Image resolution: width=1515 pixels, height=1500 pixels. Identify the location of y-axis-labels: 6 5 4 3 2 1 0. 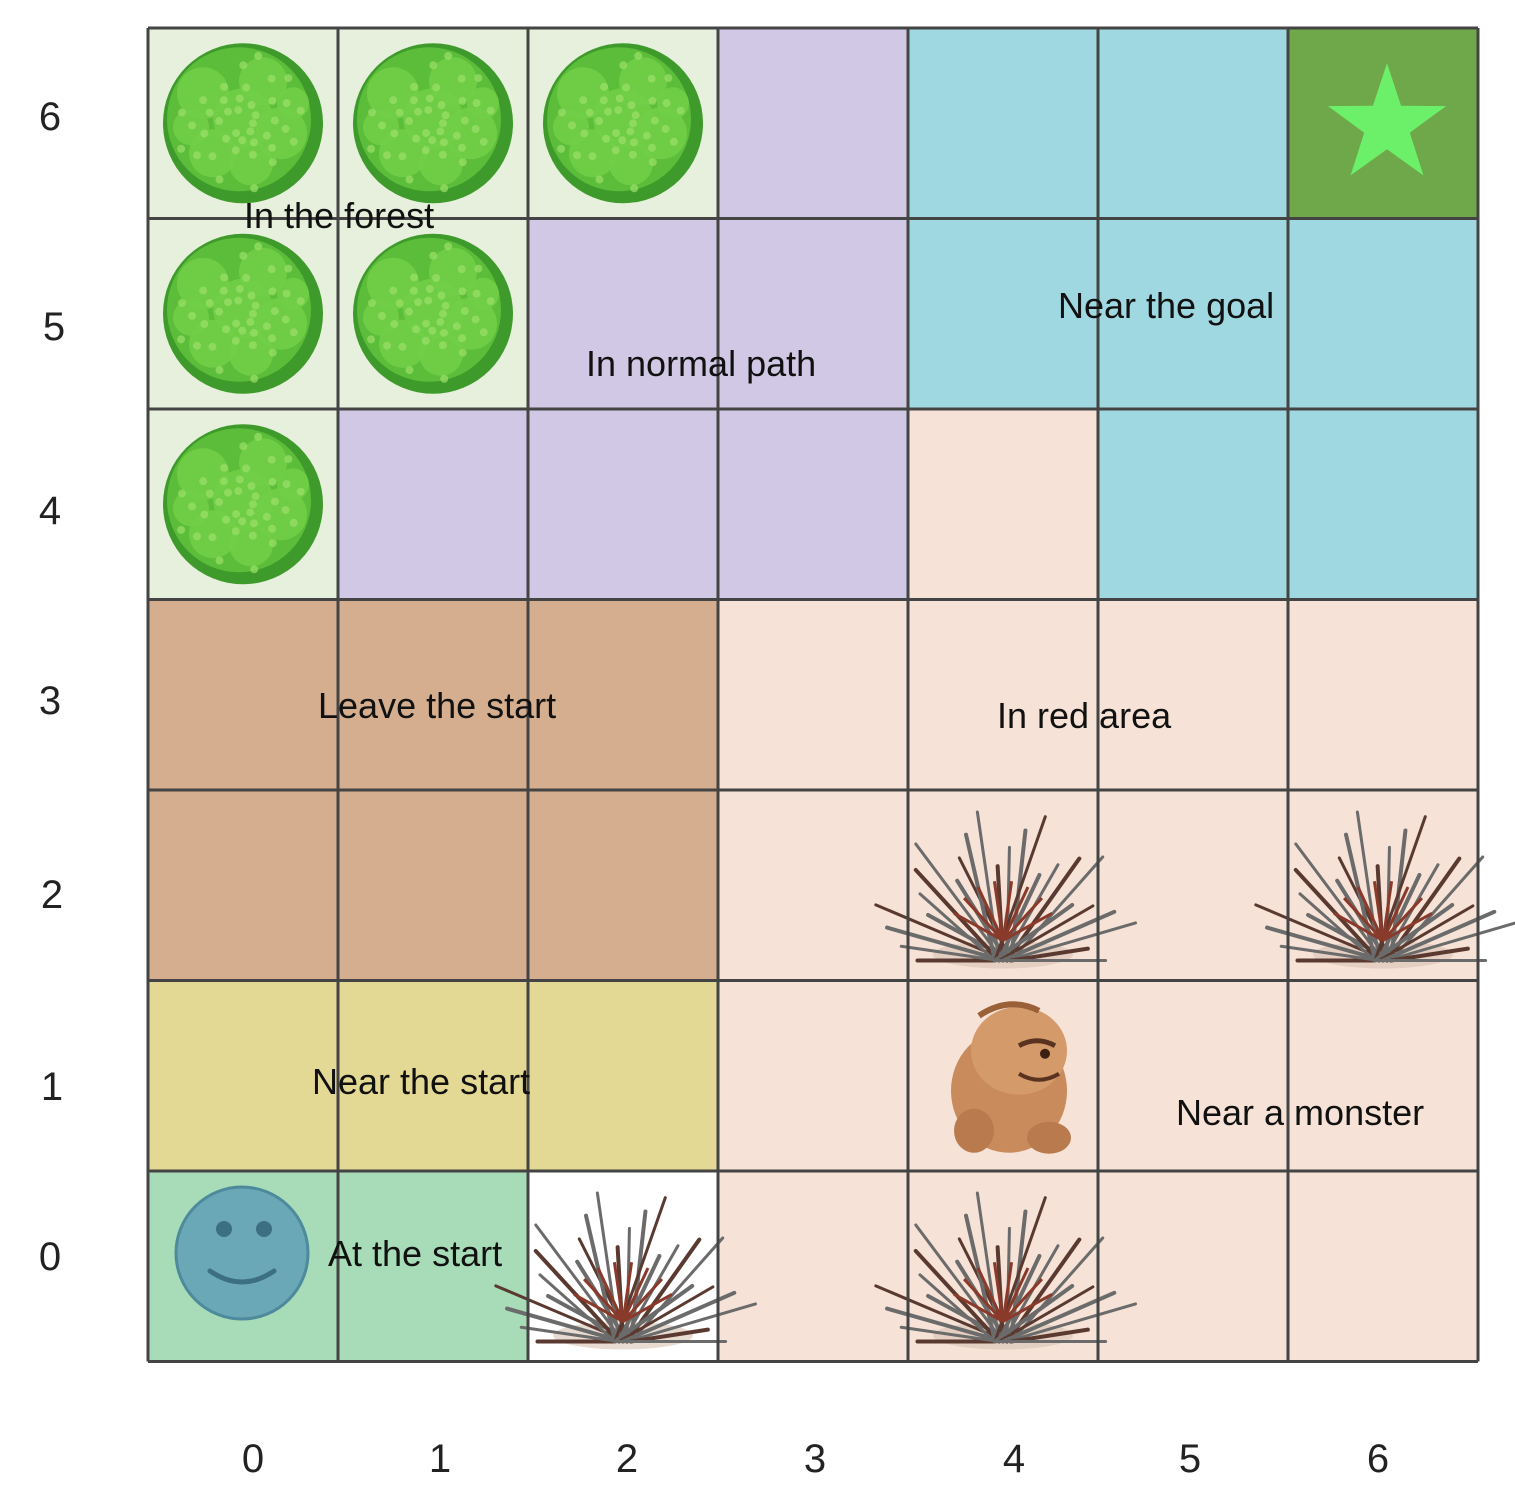
(52, 687).